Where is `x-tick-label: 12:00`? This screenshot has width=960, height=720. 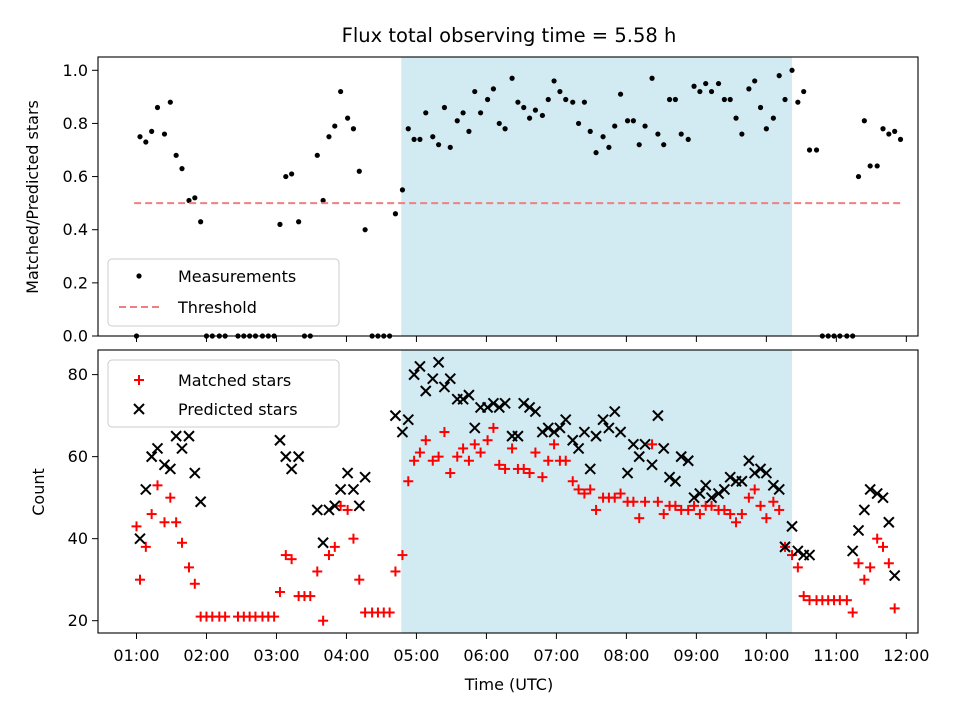 x-tick-label: 12:00 is located at coordinates (906, 655).